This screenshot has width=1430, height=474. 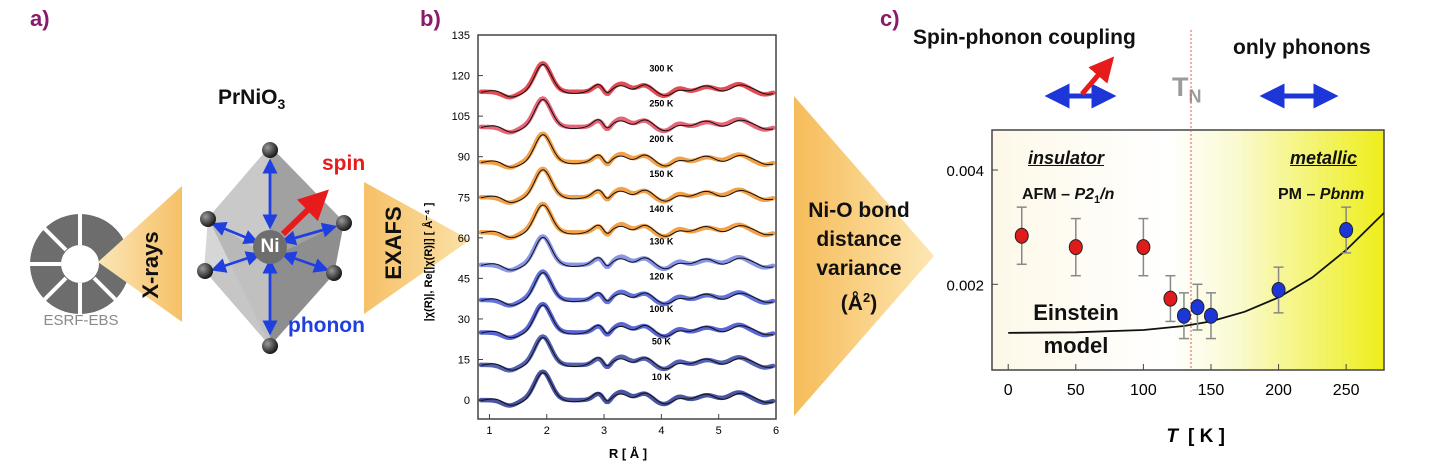 What do you see at coordinates (1299, 194) in the screenshot?
I see `pm-prefix: PM –` at bounding box center [1299, 194].